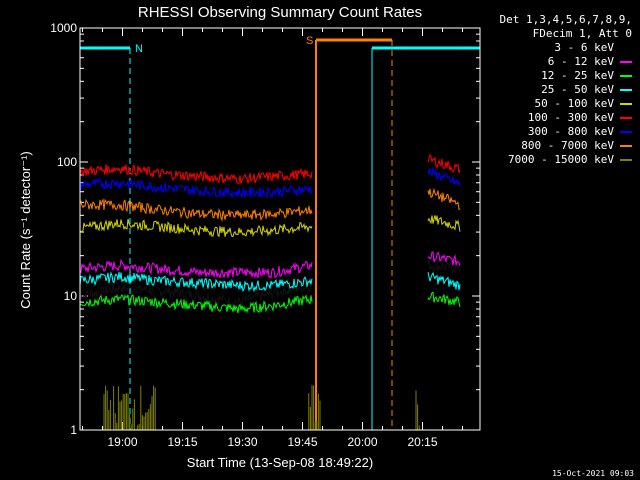  Describe the element at coordinates (243, 442) in the screenshot. I see `x-tick-label: 19:30` at that location.